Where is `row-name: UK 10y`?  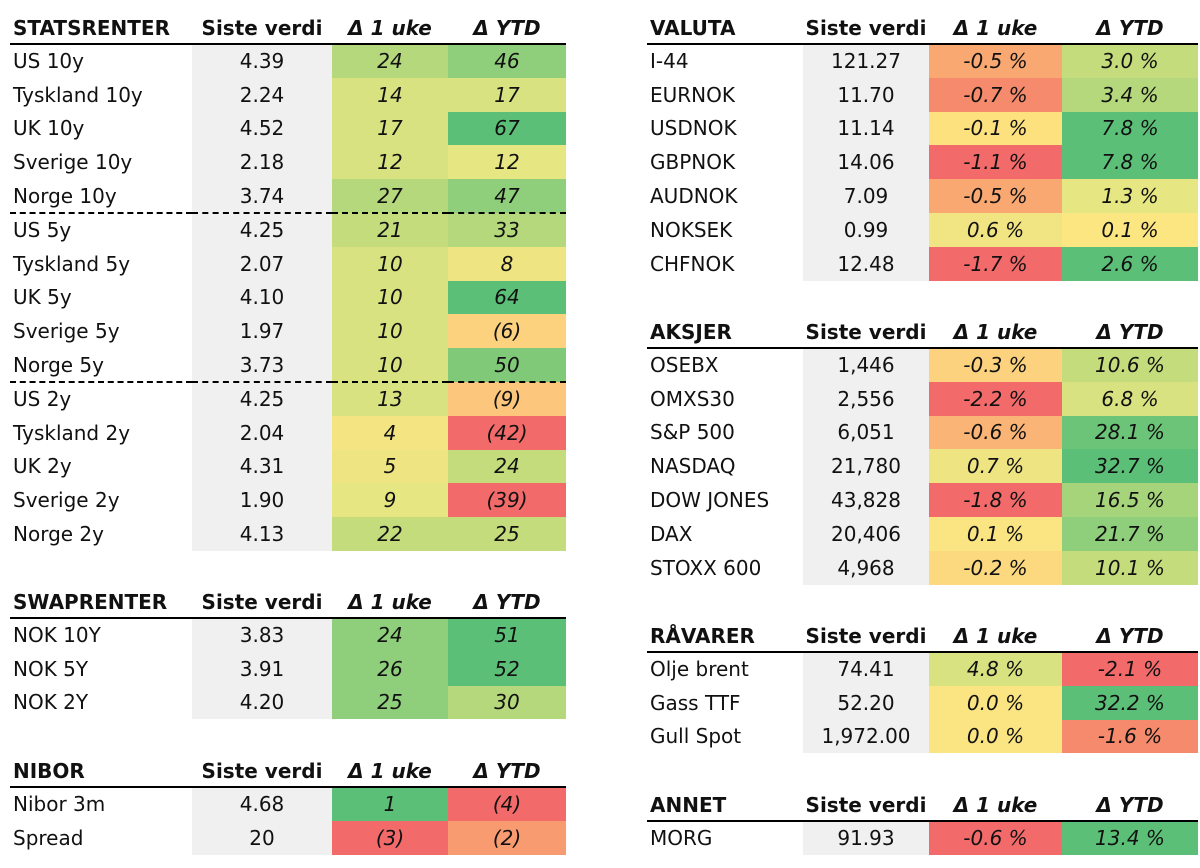 row-name: UK 10y is located at coordinates (101, 128).